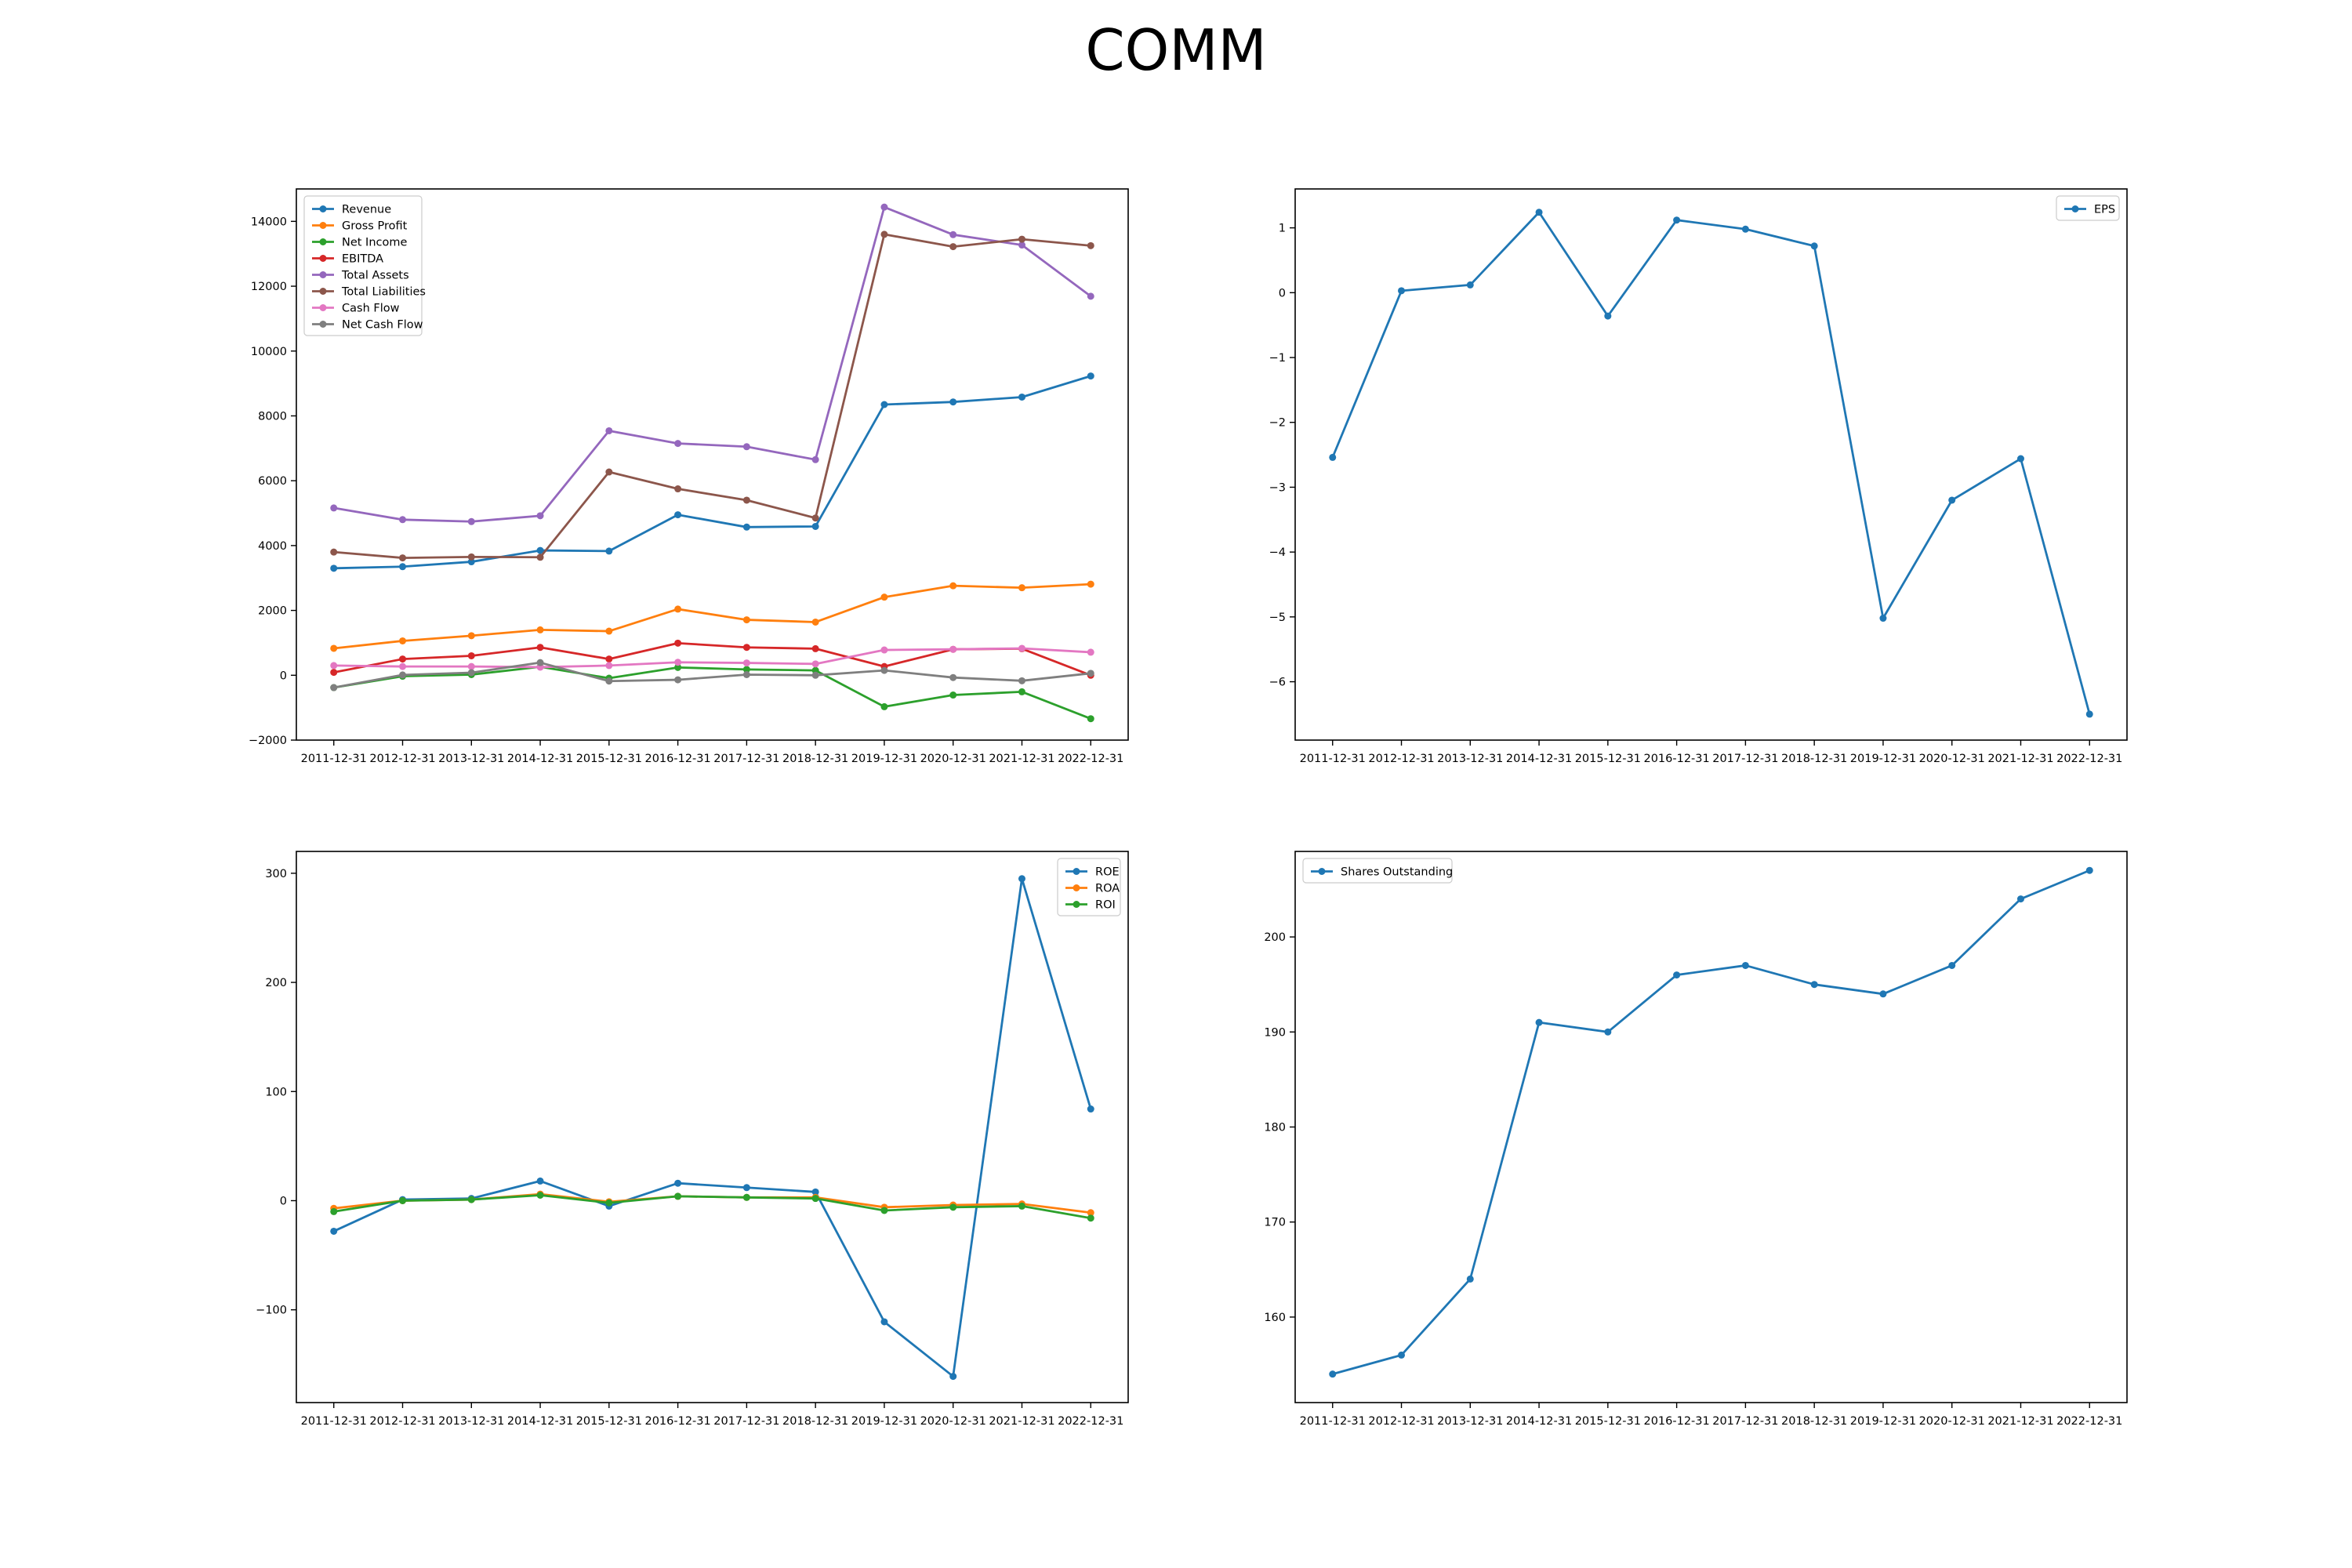 This screenshot has height=1568, width=2352. What do you see at coordinates (1275, 1223) in the screenshot?
I see `y-tick-label: 170` at bounding box center [1275, 1223].